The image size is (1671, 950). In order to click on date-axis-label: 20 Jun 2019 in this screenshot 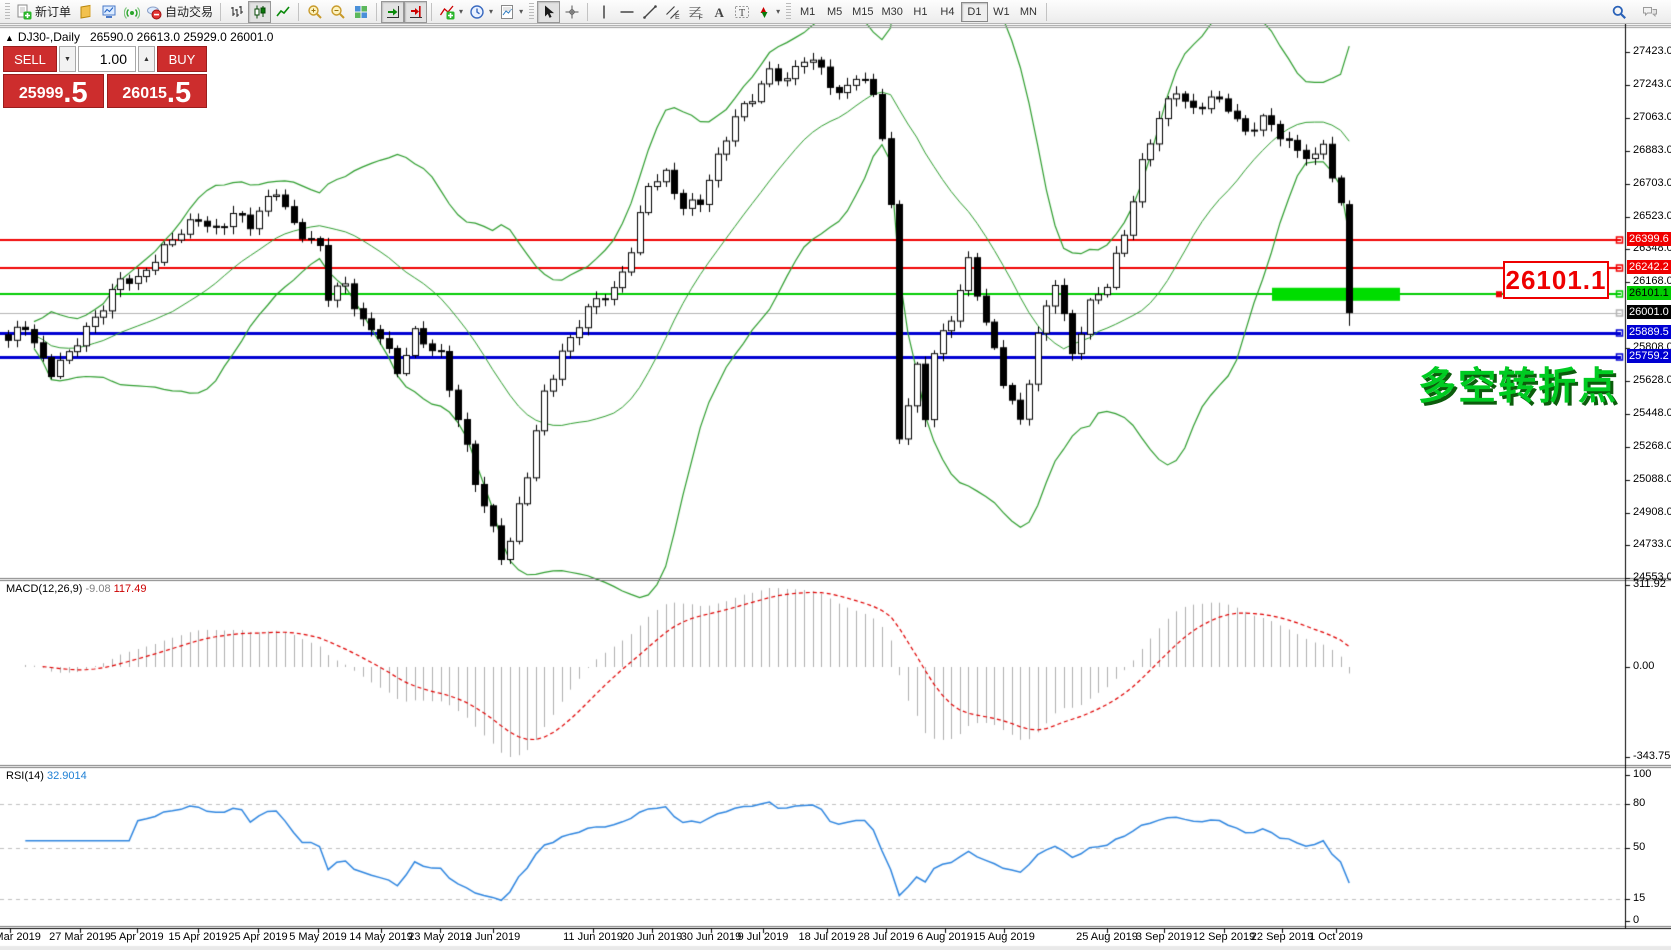, I will do `click(652, 937)`.